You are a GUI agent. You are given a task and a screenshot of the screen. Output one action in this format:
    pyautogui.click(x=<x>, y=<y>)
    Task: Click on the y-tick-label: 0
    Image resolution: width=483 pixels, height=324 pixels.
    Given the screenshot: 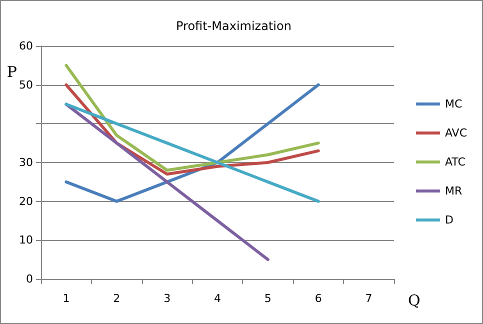 What is the action you would take?
    pyautogui.click(x=29, y=279)
    